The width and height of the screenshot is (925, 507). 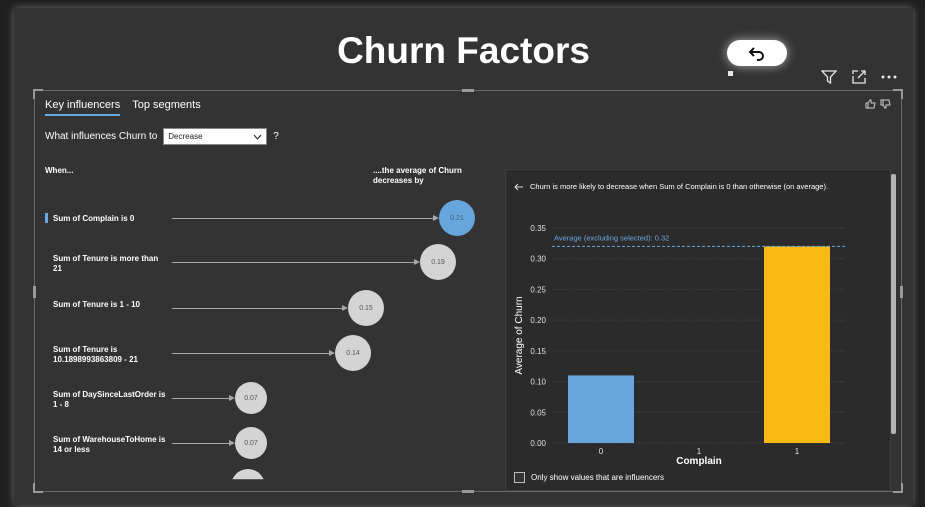 What do you see at coordinates (870, 104) in the screenshot?
I see `thumbs-up-icon` at bounding box center [870, 104].